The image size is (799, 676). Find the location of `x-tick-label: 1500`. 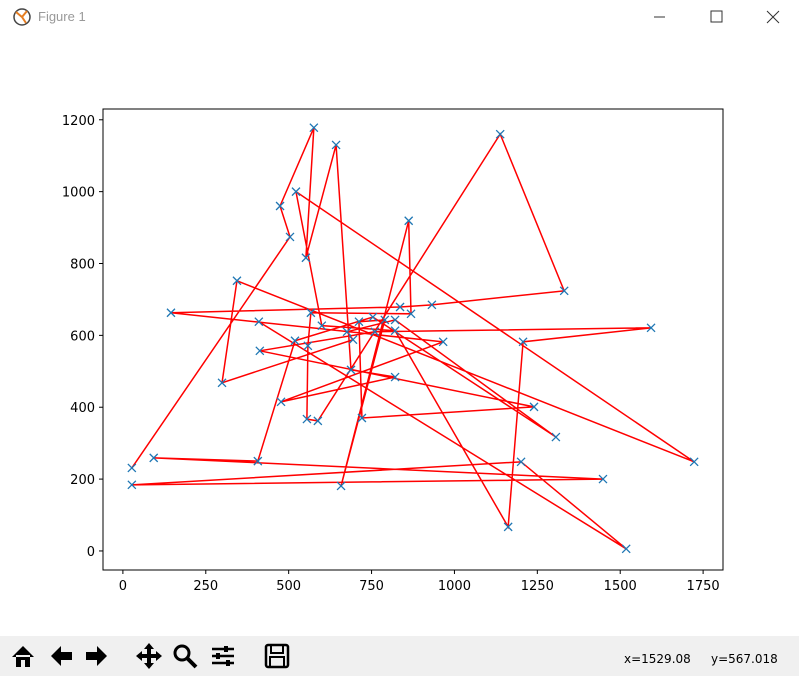

x-tick-label: 1500 is located at coordinates (620, 586).